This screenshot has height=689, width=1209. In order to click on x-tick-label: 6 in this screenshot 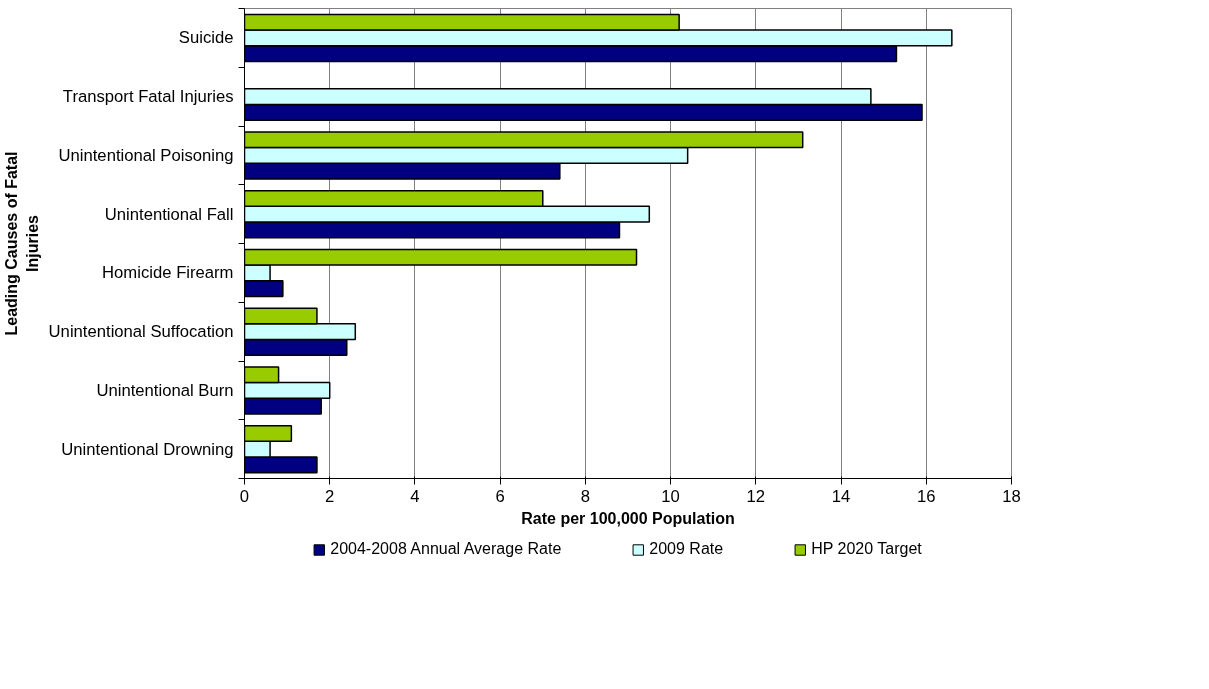, I will do `click(500, 496)`.